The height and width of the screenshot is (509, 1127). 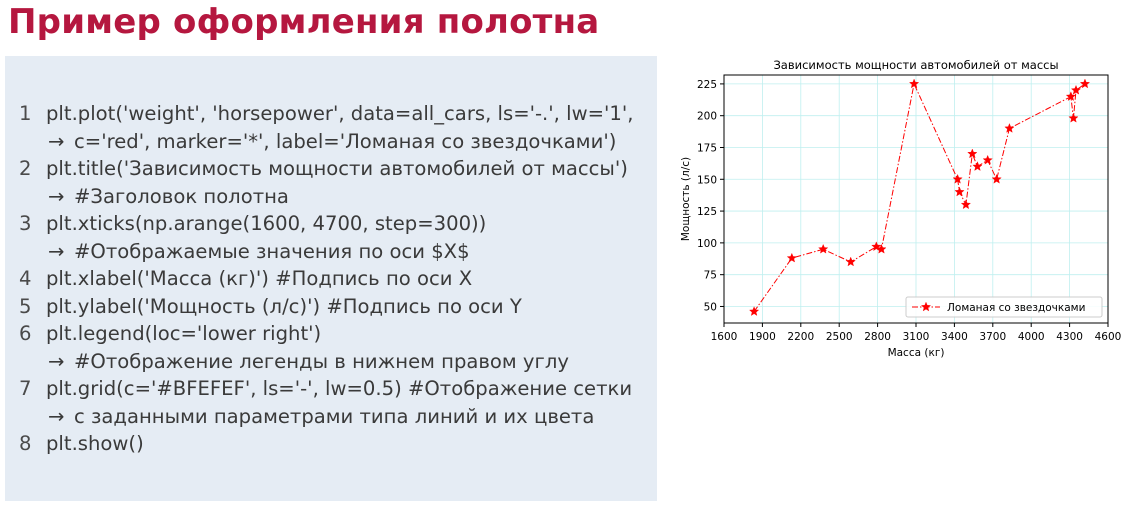 What do you see at coordinates (25, 223) in the screenshot?
I see `line-number: 3` at bounding box center [25, 223].